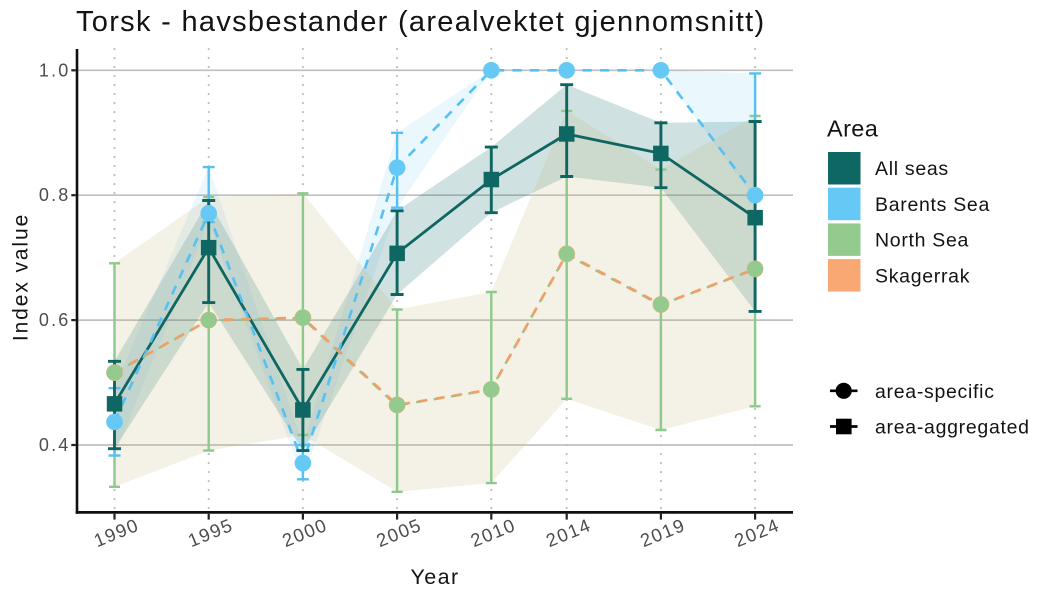 The height and width of the screenshot is (600, 1050). I want to click on svg-text: Skagerrak, so click(922, 276).